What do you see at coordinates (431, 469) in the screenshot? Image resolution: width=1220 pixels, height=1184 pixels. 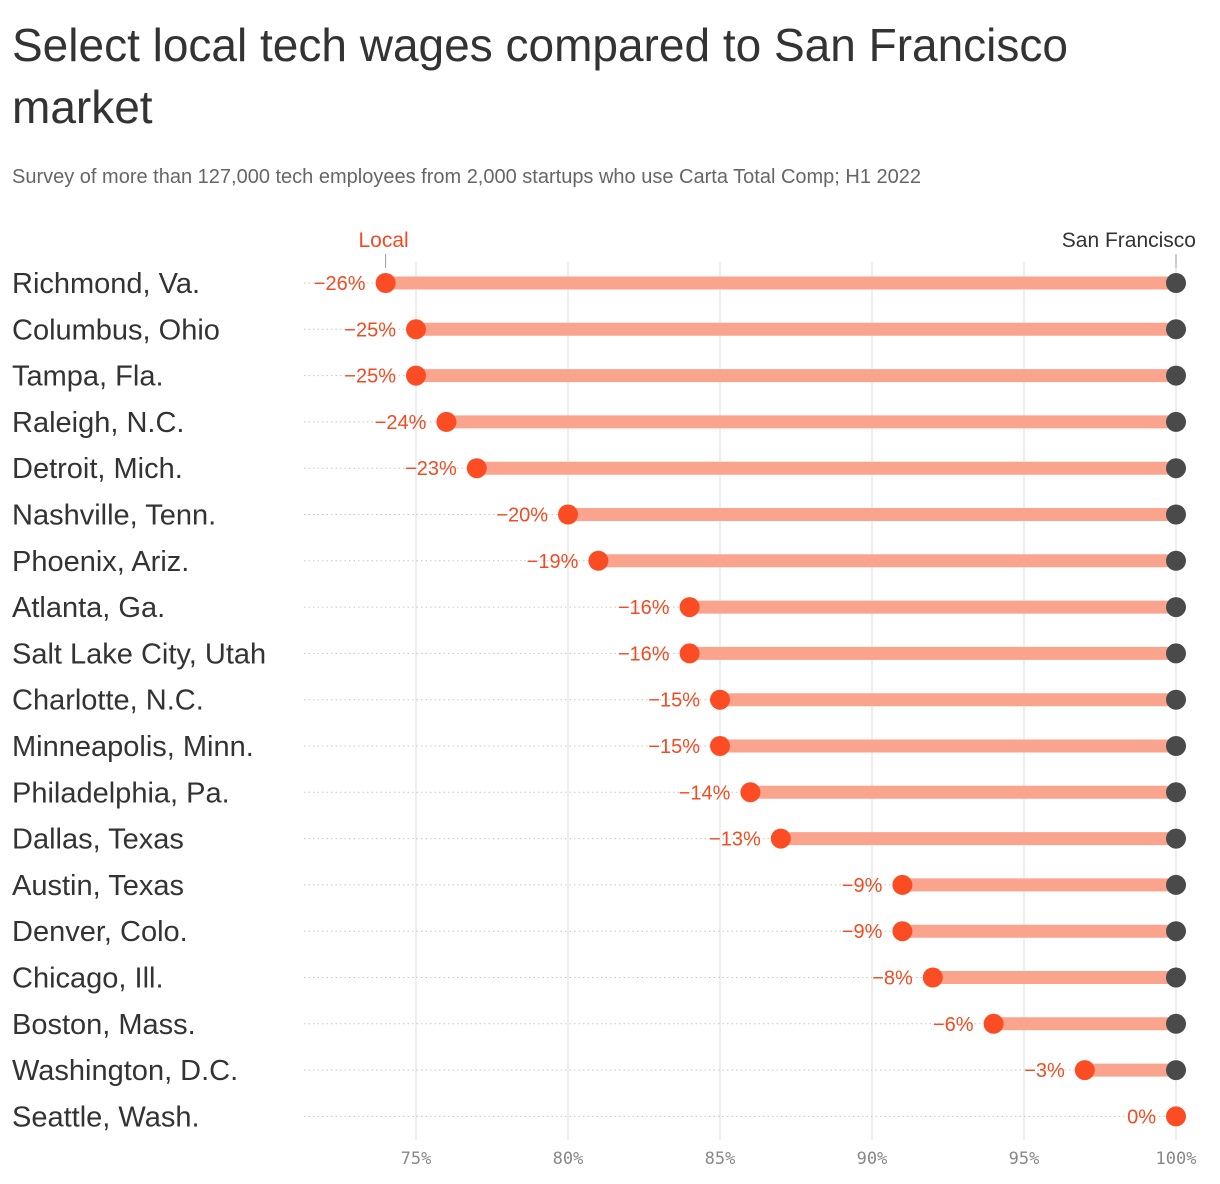 I see `difference-label: −23%` at bounding box center [431, 469].